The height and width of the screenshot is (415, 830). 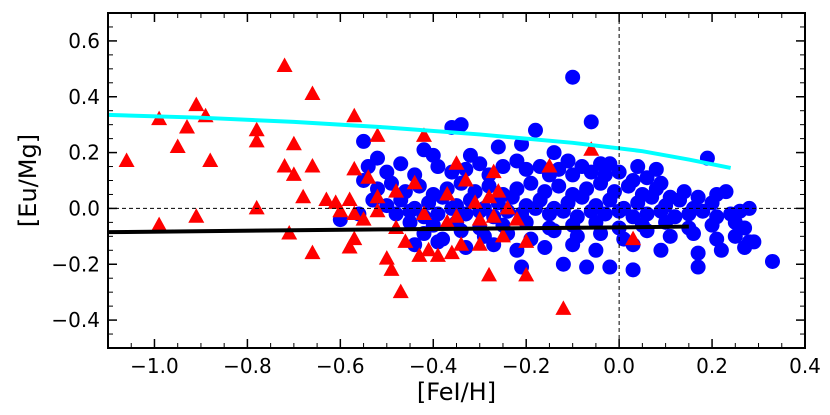 I want to click on y-axis-label: [Eu/Mg], so click(x=28, y=180).